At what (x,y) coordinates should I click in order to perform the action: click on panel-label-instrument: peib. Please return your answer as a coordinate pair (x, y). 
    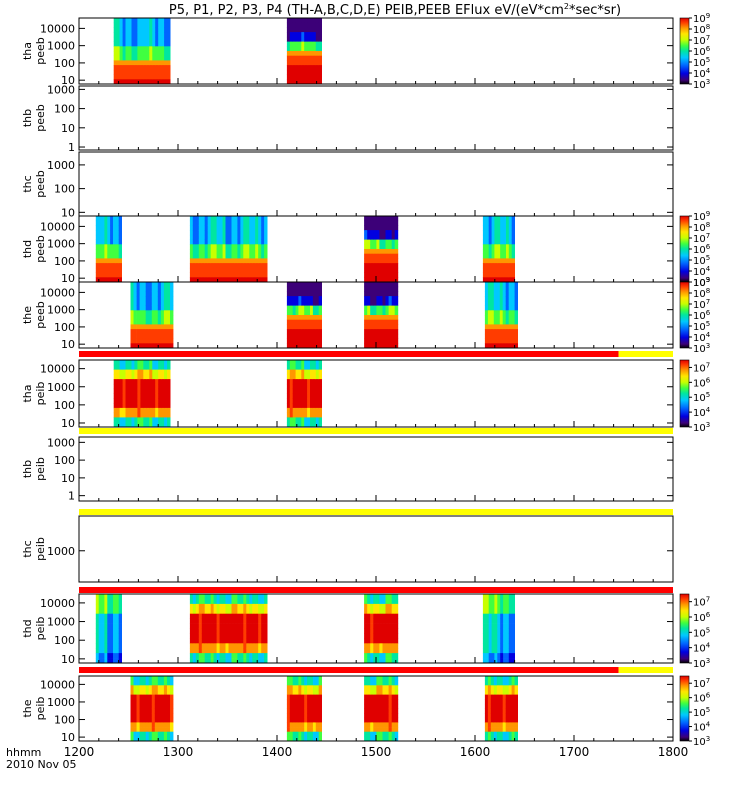
    Looking at the image, I should click on (40, 709).